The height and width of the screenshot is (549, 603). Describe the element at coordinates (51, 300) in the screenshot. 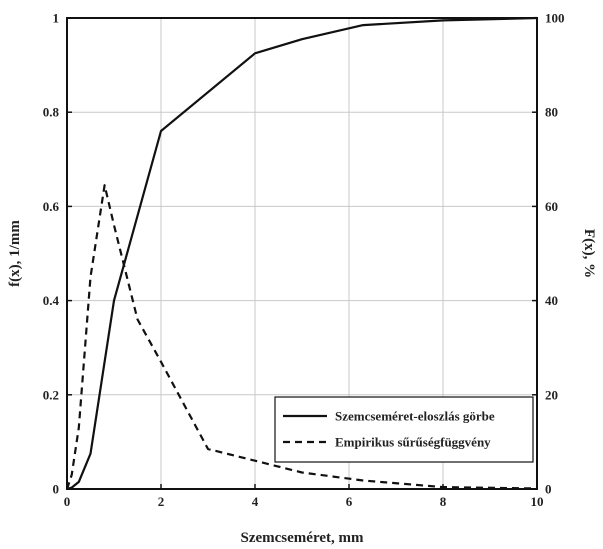

I see `y-left-tick-label: 0.4` at that location.